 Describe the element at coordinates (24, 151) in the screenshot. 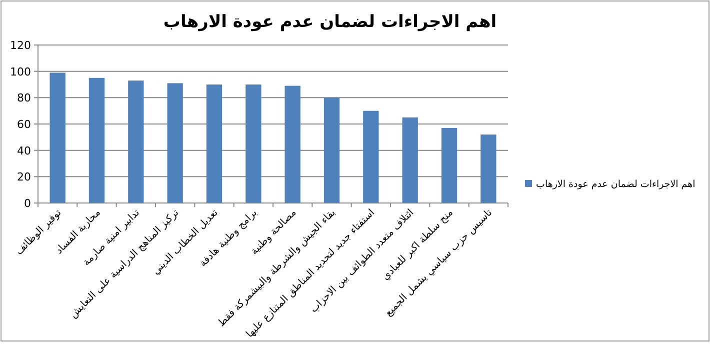

I see `y-tick-label: 40` at that location.